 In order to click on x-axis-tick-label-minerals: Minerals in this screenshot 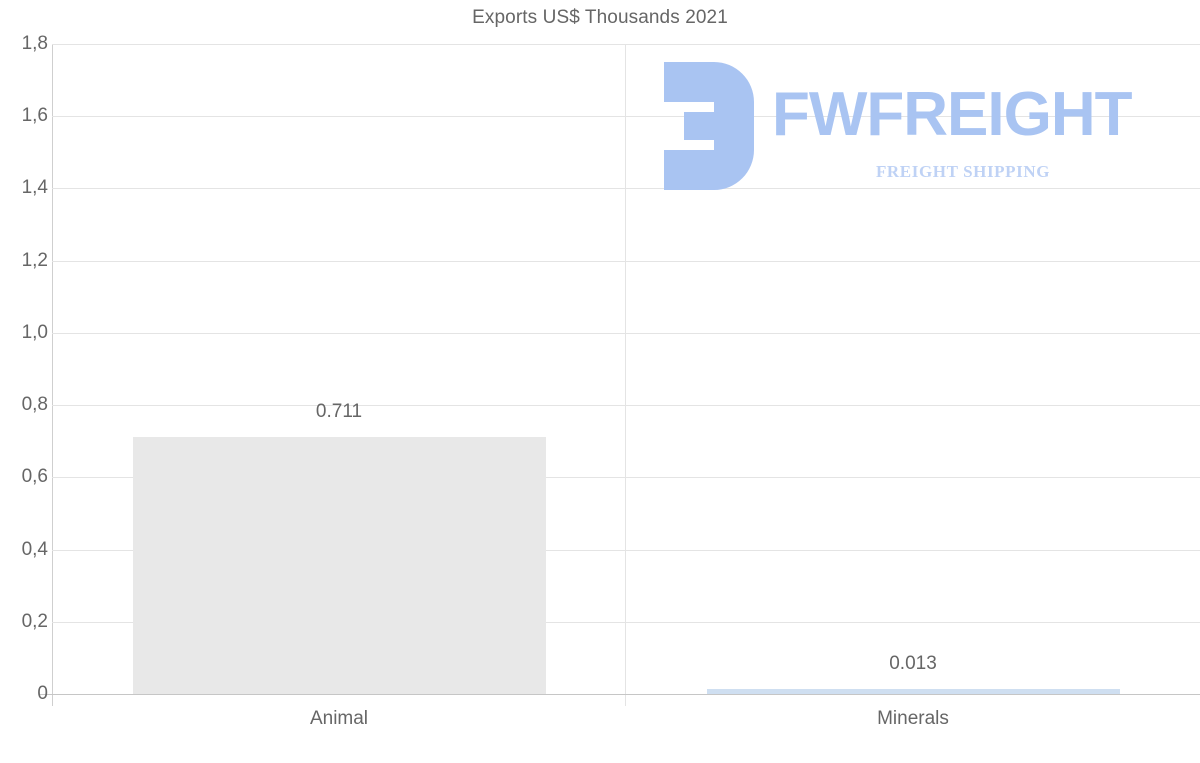, I will do `click(913, 718)`.